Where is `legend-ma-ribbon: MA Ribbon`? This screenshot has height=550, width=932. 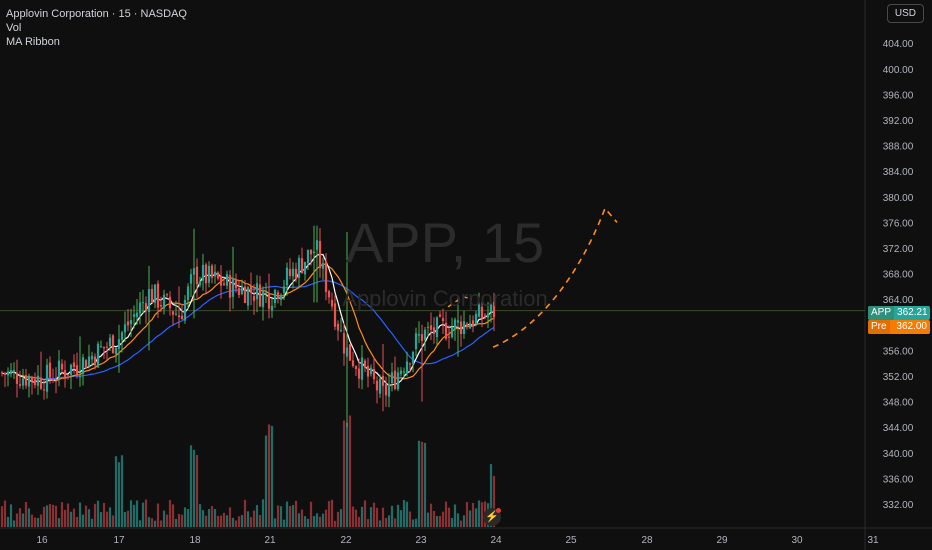 legend-ma-ribbon: MA Ribbon is located at coordinates (33, 42).